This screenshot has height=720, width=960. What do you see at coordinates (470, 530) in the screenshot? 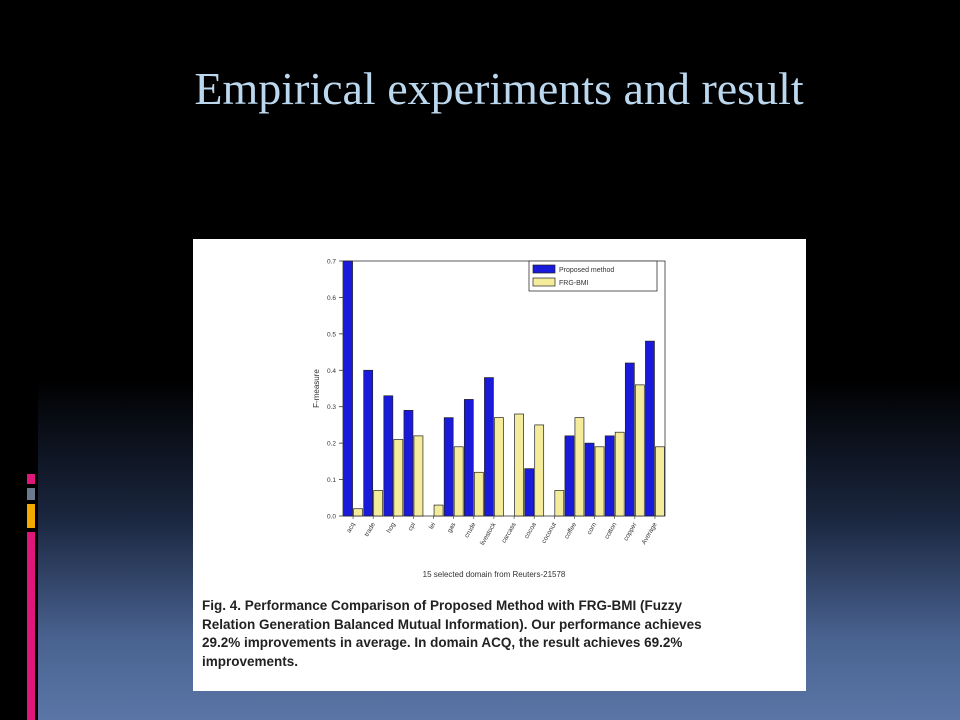
I see `x-tick-label: crude` at bounding box center [470, 530].